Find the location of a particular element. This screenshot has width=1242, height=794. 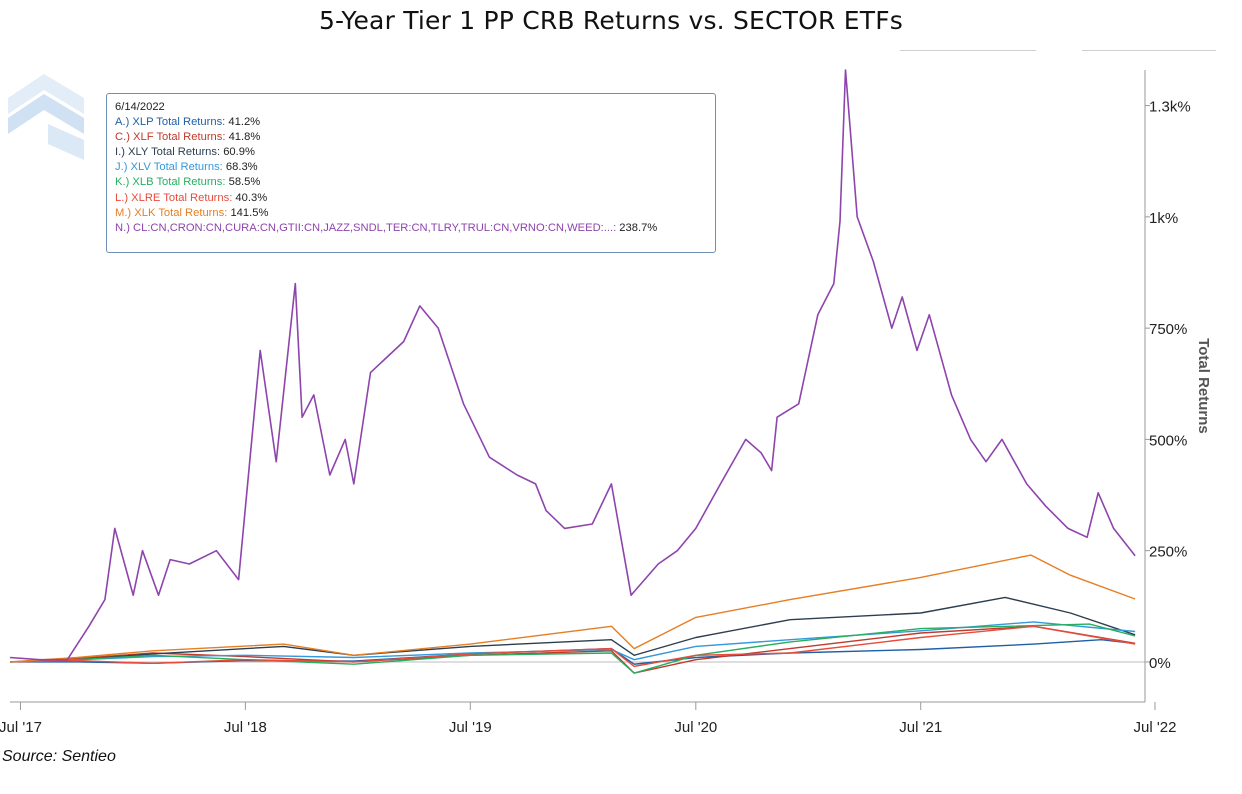

top-divider-left is located at coordinates (968, 50).